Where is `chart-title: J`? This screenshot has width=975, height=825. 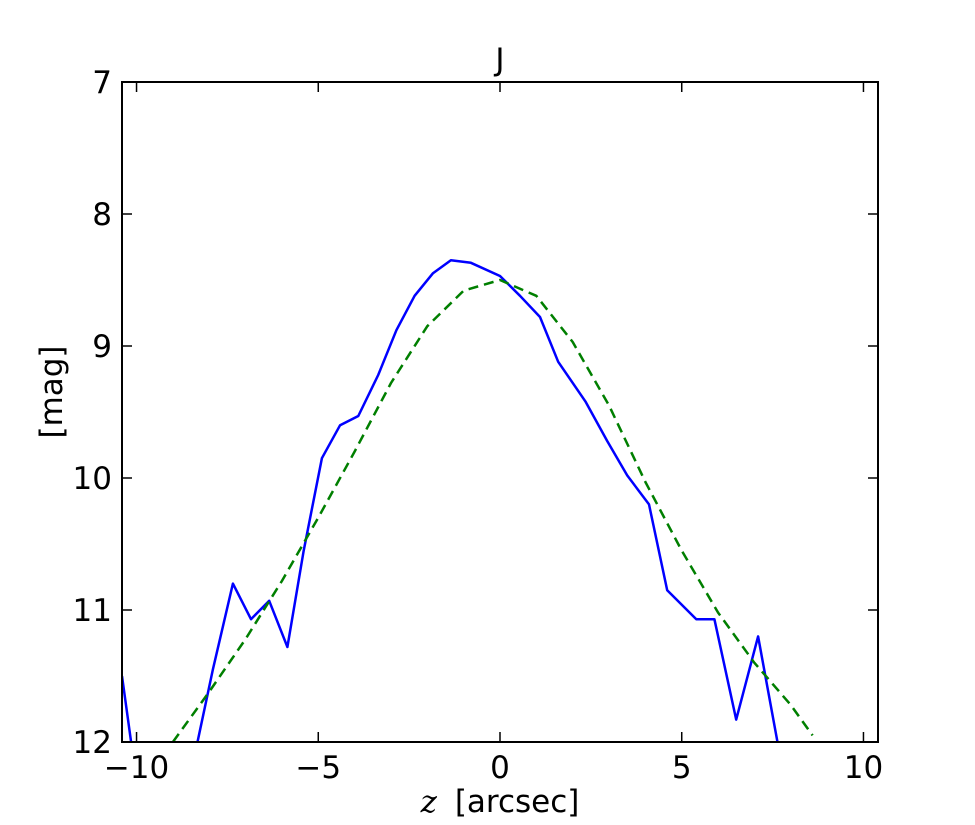 chart-title: J is located at coordinates (498, 60).